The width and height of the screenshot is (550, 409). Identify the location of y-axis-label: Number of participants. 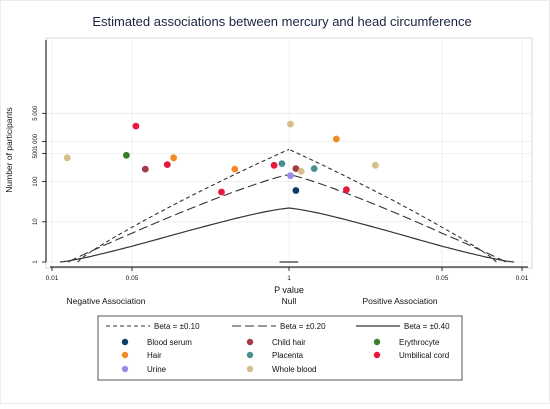
(9, 150).